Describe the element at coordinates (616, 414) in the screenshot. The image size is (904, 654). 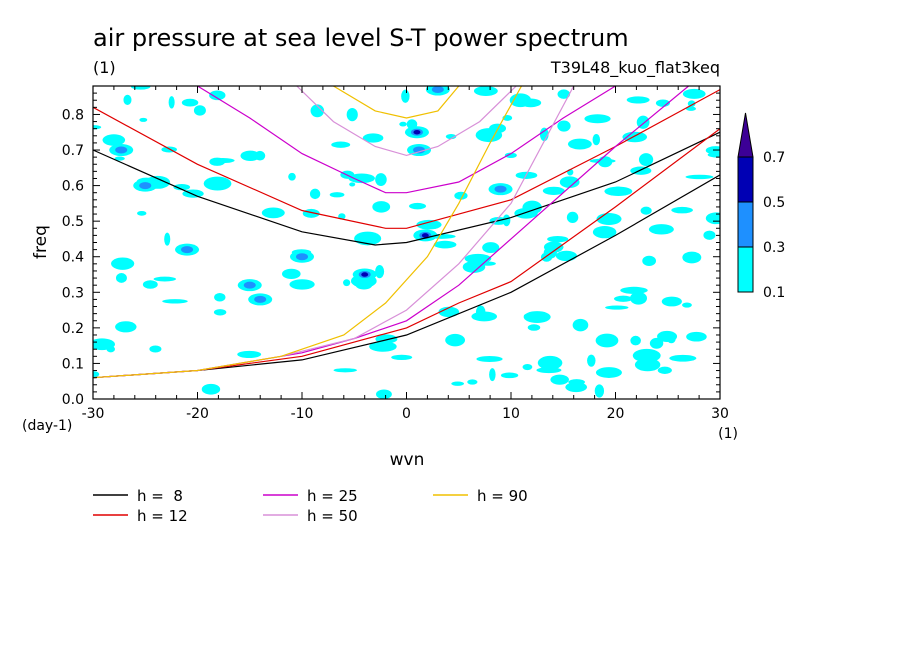
I see `x-tick-label: 20` at that location.